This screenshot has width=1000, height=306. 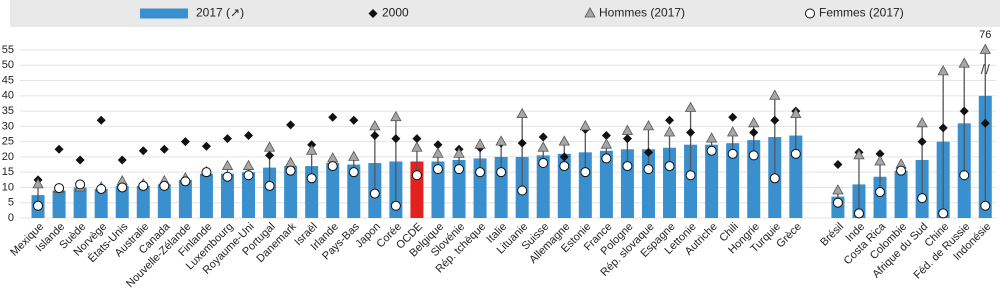 I want to click on y-tick-label: 55, so click(x=8, y=50).